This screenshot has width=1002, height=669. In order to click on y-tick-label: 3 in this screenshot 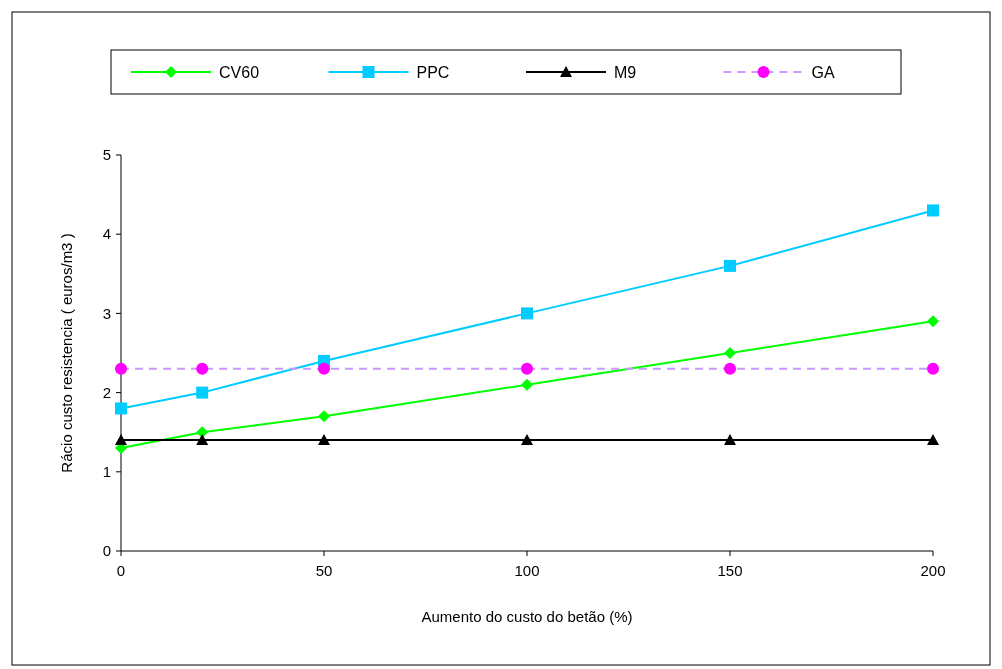, I will do `click(106, 313)`.